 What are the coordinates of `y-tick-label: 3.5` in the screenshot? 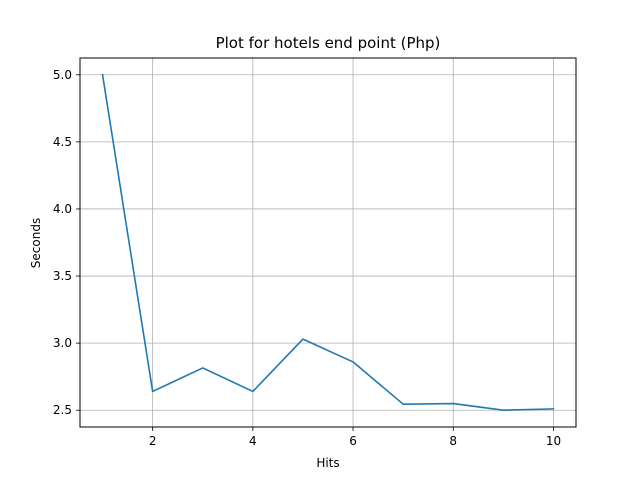 It's located at (62, 276).